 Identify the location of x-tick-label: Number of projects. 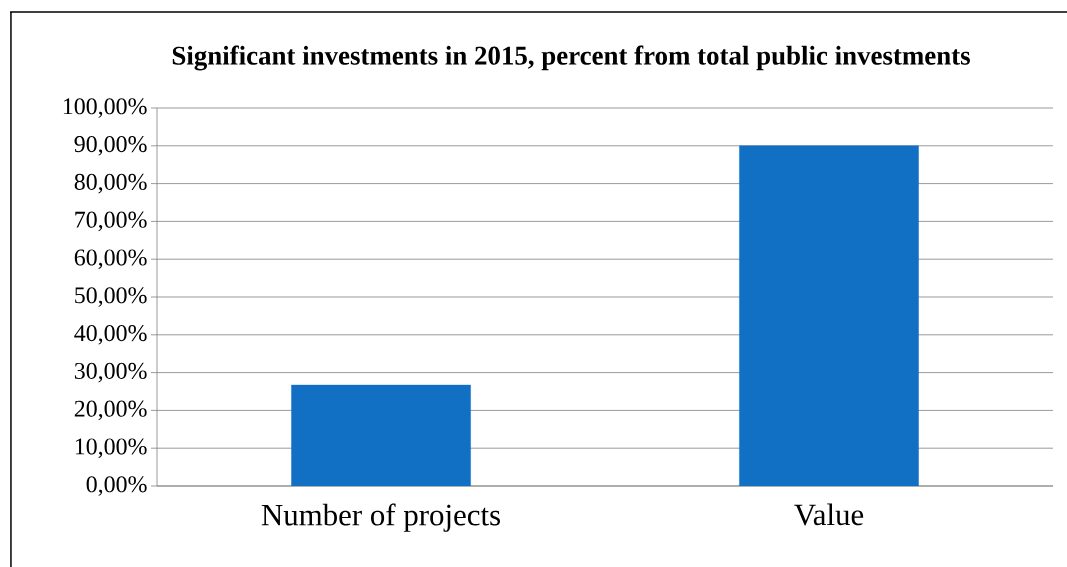
(380, 517).